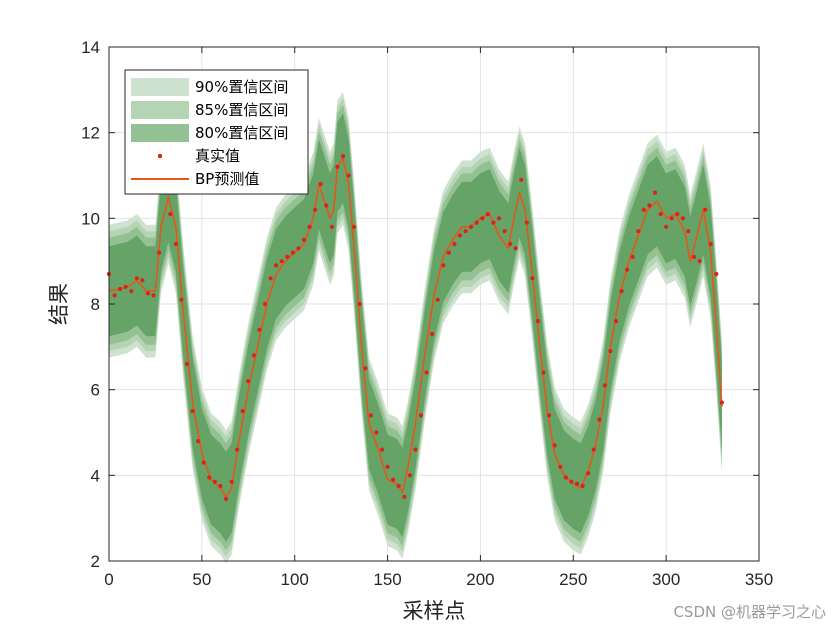 Image resolution: width=840 pixels, height=630 pixels. I want to click on y-tick-label: 2, so click(95, 561).